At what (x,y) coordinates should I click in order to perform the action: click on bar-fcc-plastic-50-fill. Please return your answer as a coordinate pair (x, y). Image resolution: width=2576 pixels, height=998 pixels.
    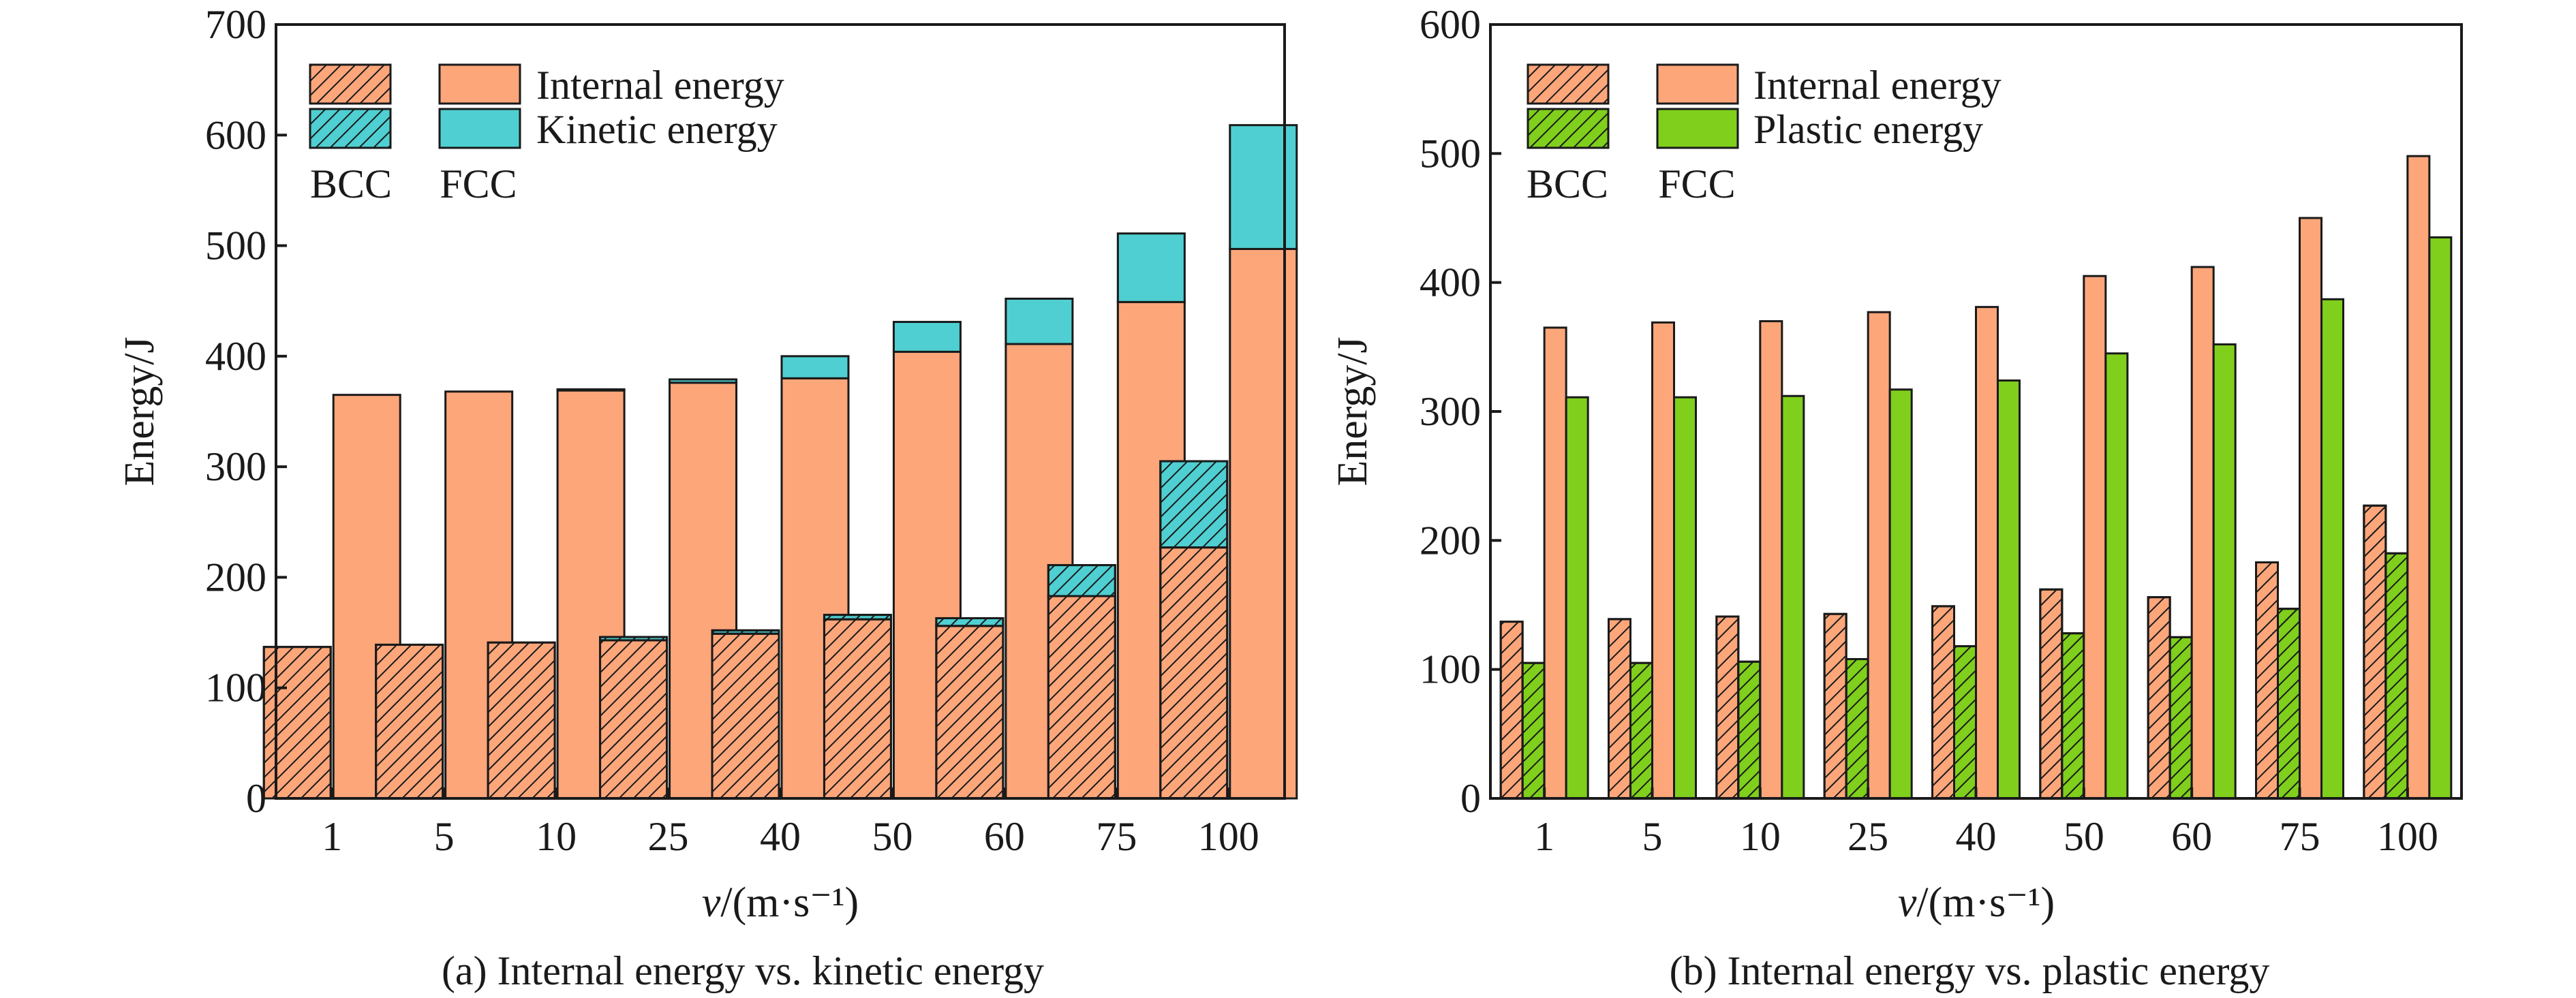
    Looking at the image, I should click on (2117, 576).